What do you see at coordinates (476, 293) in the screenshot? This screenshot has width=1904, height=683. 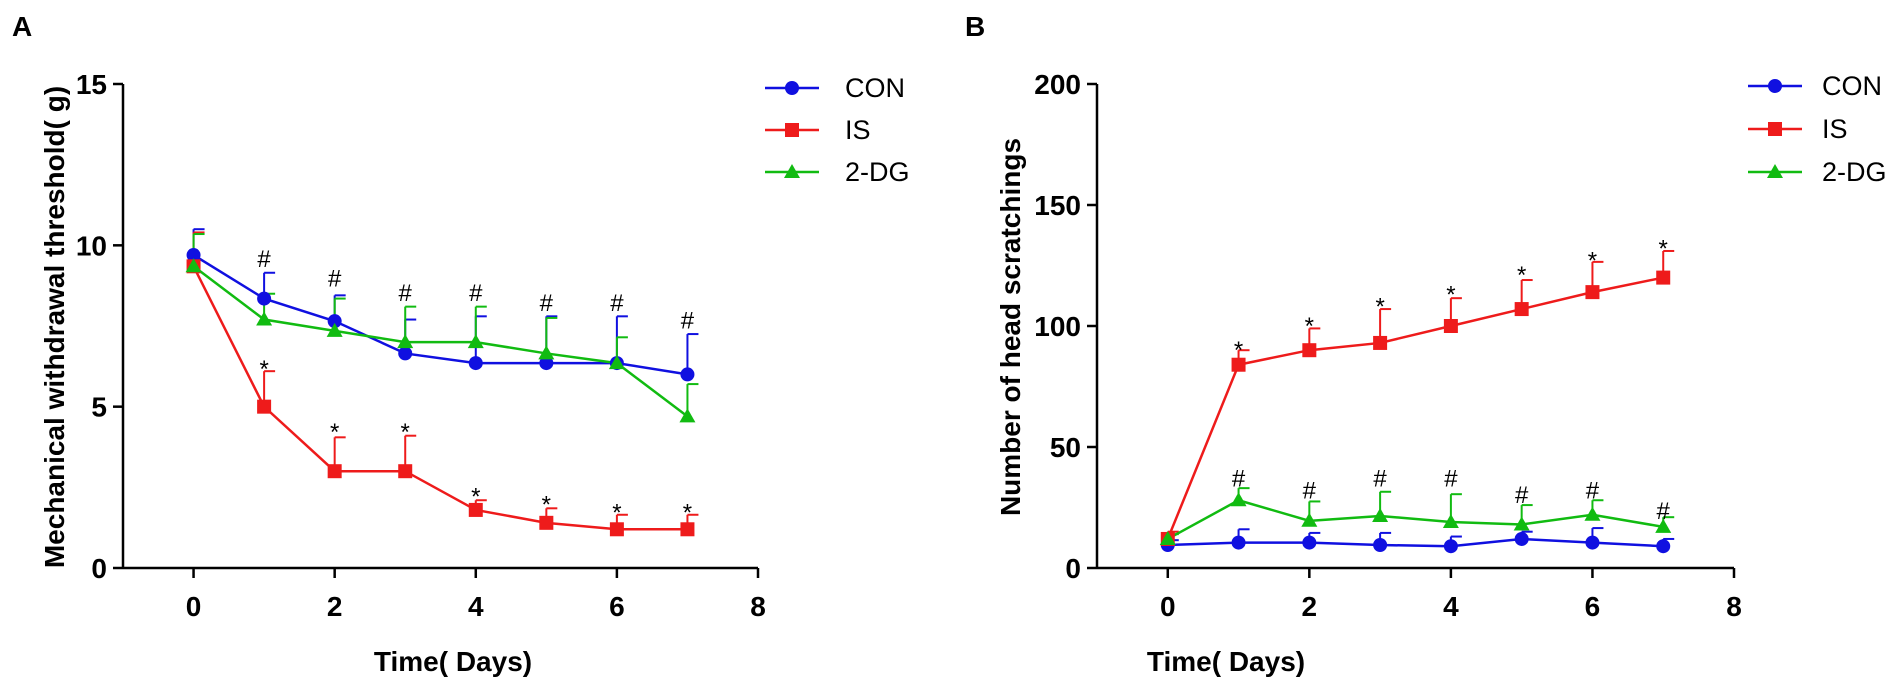 I see `annotation-hash-a-3: #` at bounding box center [476, 293].